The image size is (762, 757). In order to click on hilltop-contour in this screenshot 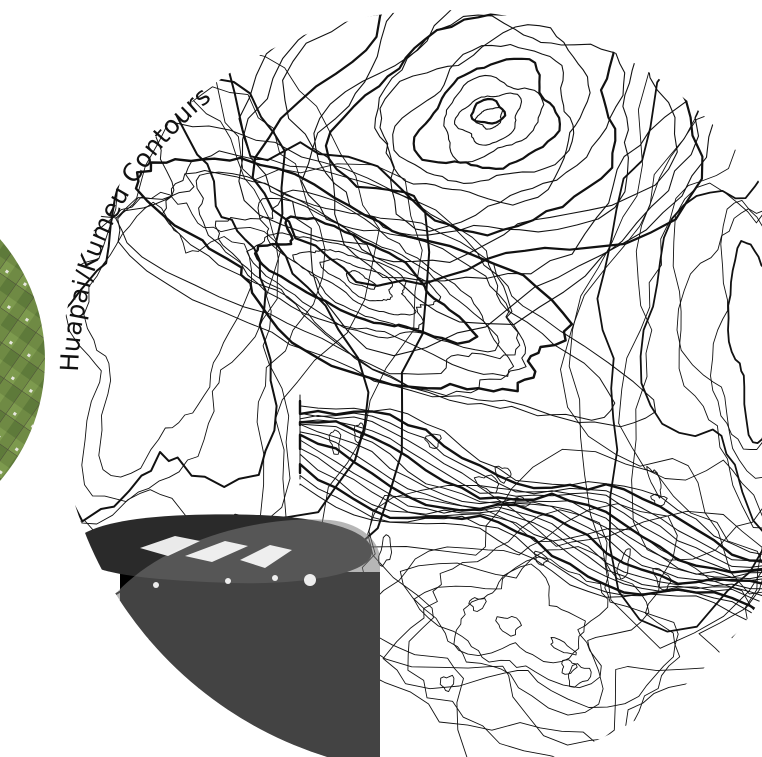, I will do `click(488, 111)`.